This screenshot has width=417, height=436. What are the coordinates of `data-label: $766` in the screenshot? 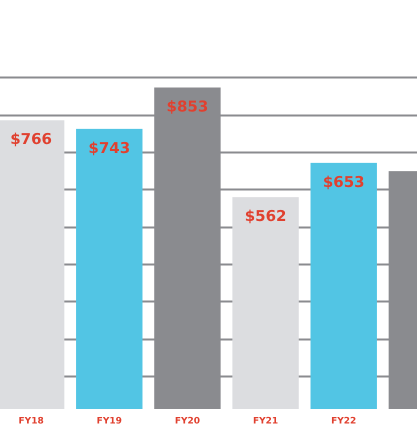 It's located at (31, 139).